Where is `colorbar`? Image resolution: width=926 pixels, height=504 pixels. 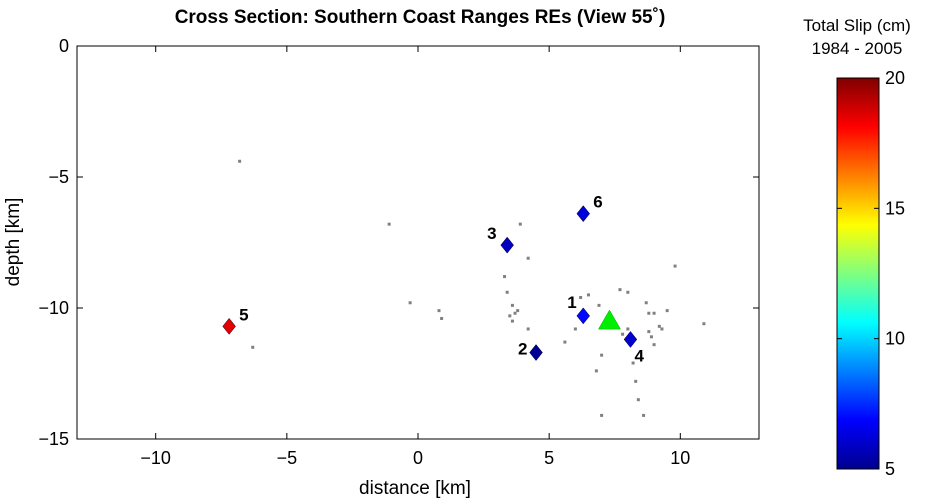 colorbar is located at coordinates (858, 273).